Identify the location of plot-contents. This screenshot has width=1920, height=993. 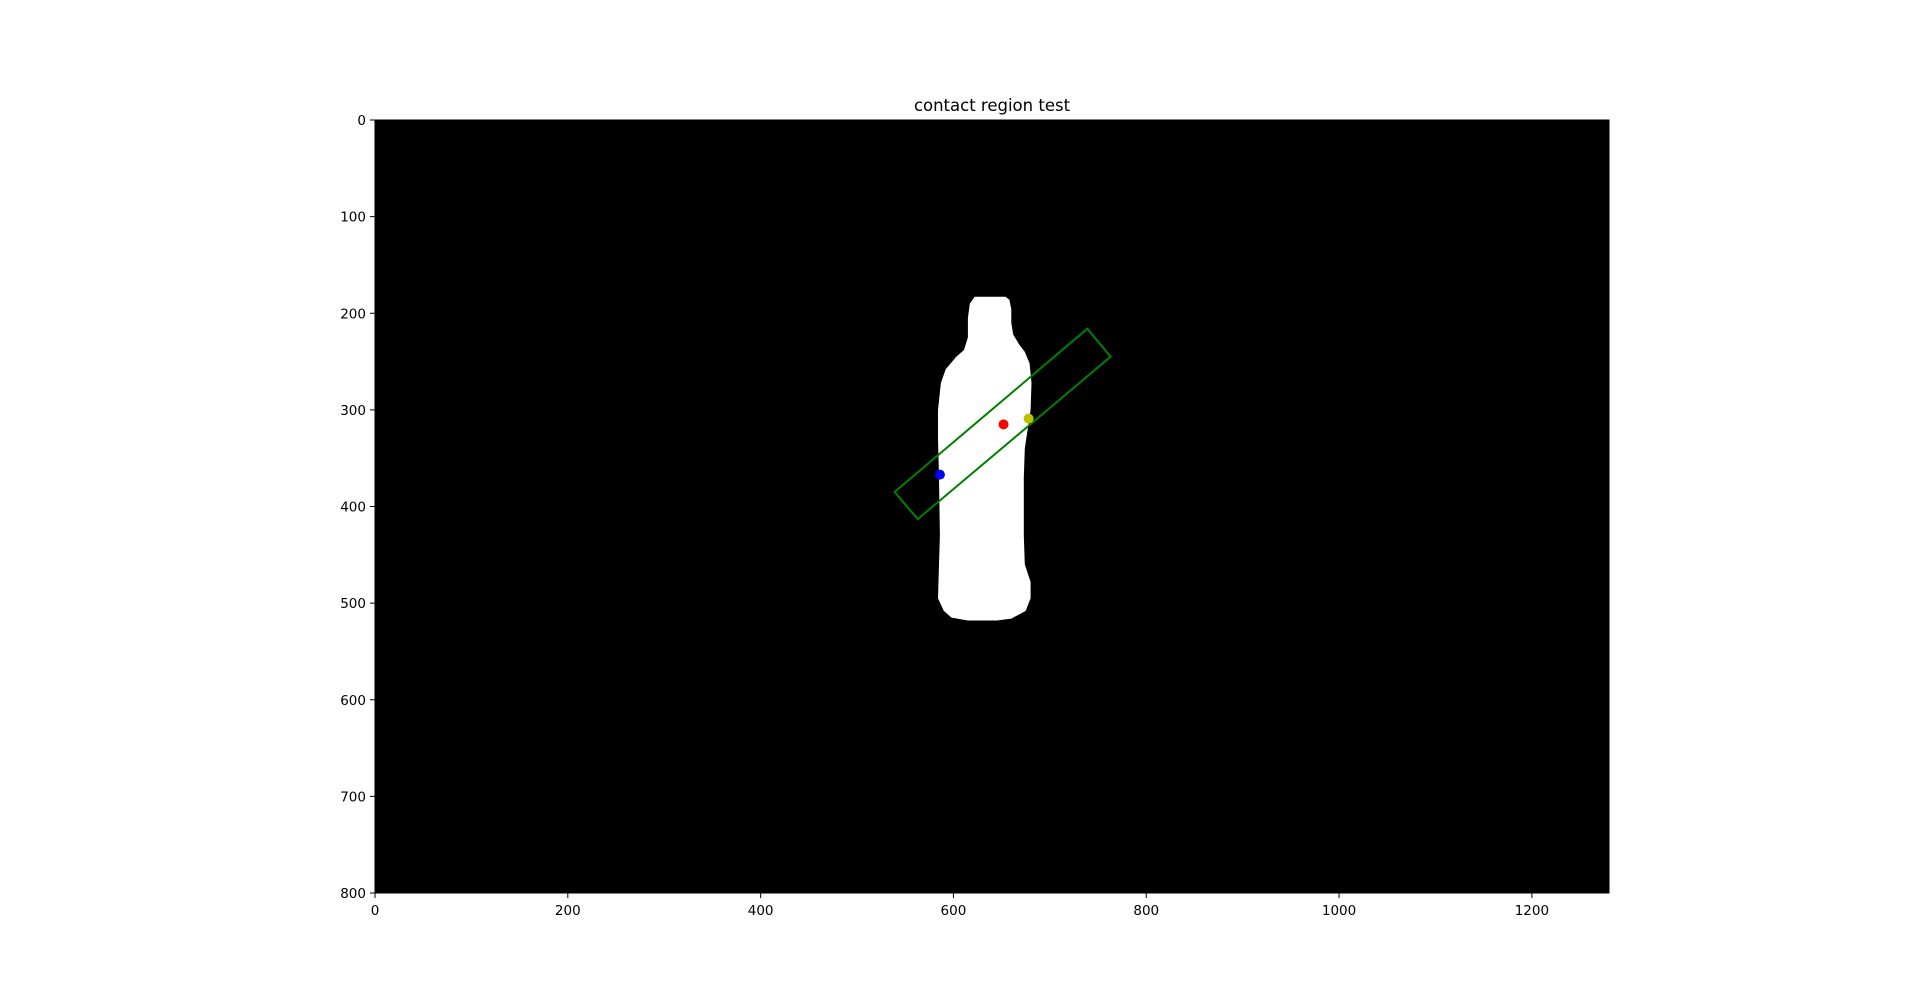
(1003, 458).